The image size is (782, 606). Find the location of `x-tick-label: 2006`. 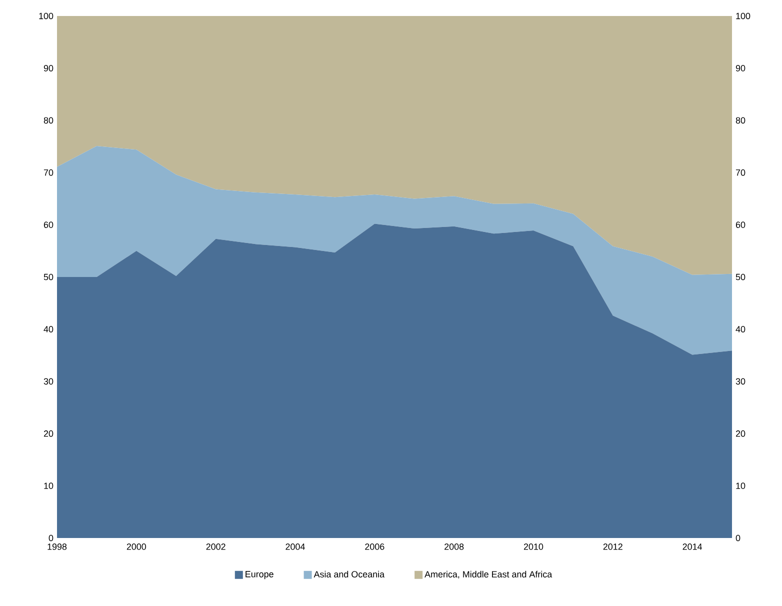

x-tick-label: 2006 is located at coordinates (374, 547).